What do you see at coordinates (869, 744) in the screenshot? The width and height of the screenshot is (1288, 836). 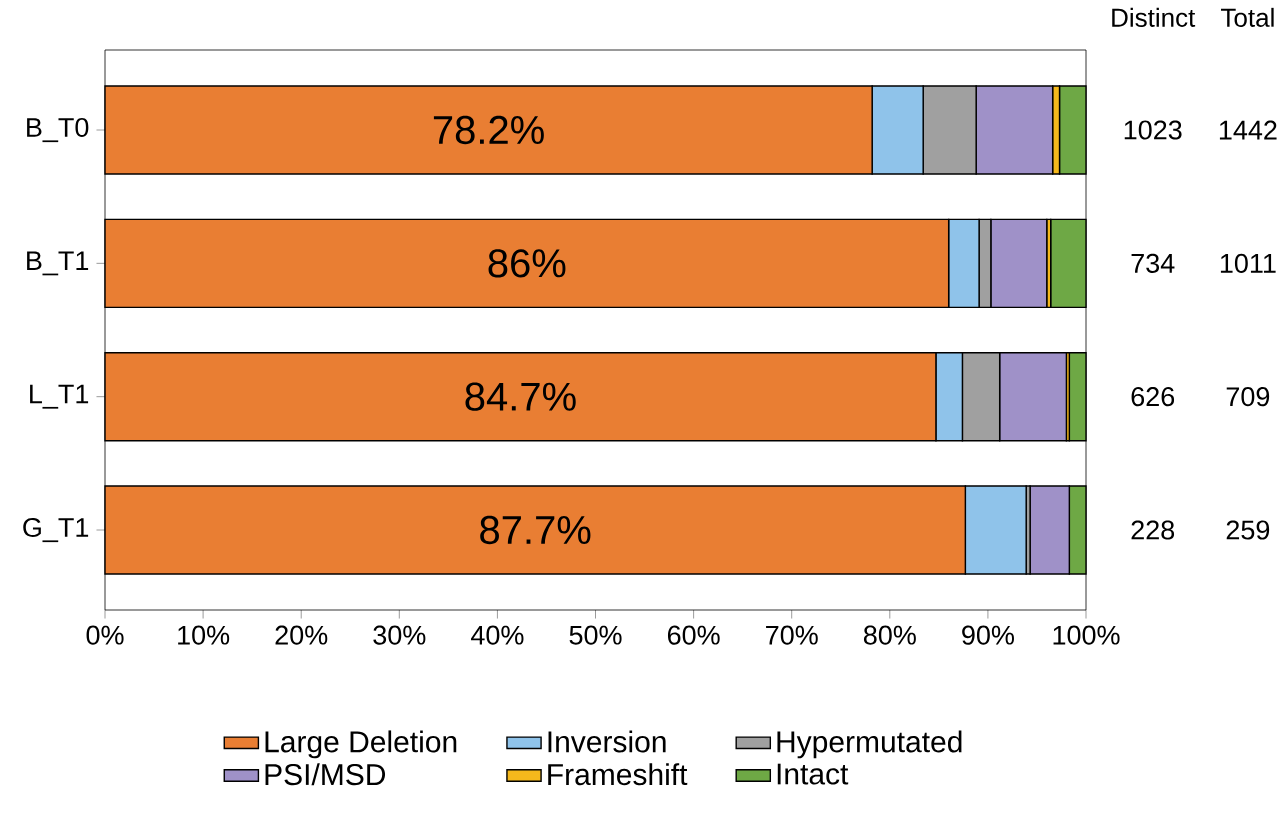 I see `legend-label: Hypermutated` at bounding box center [869, 744].